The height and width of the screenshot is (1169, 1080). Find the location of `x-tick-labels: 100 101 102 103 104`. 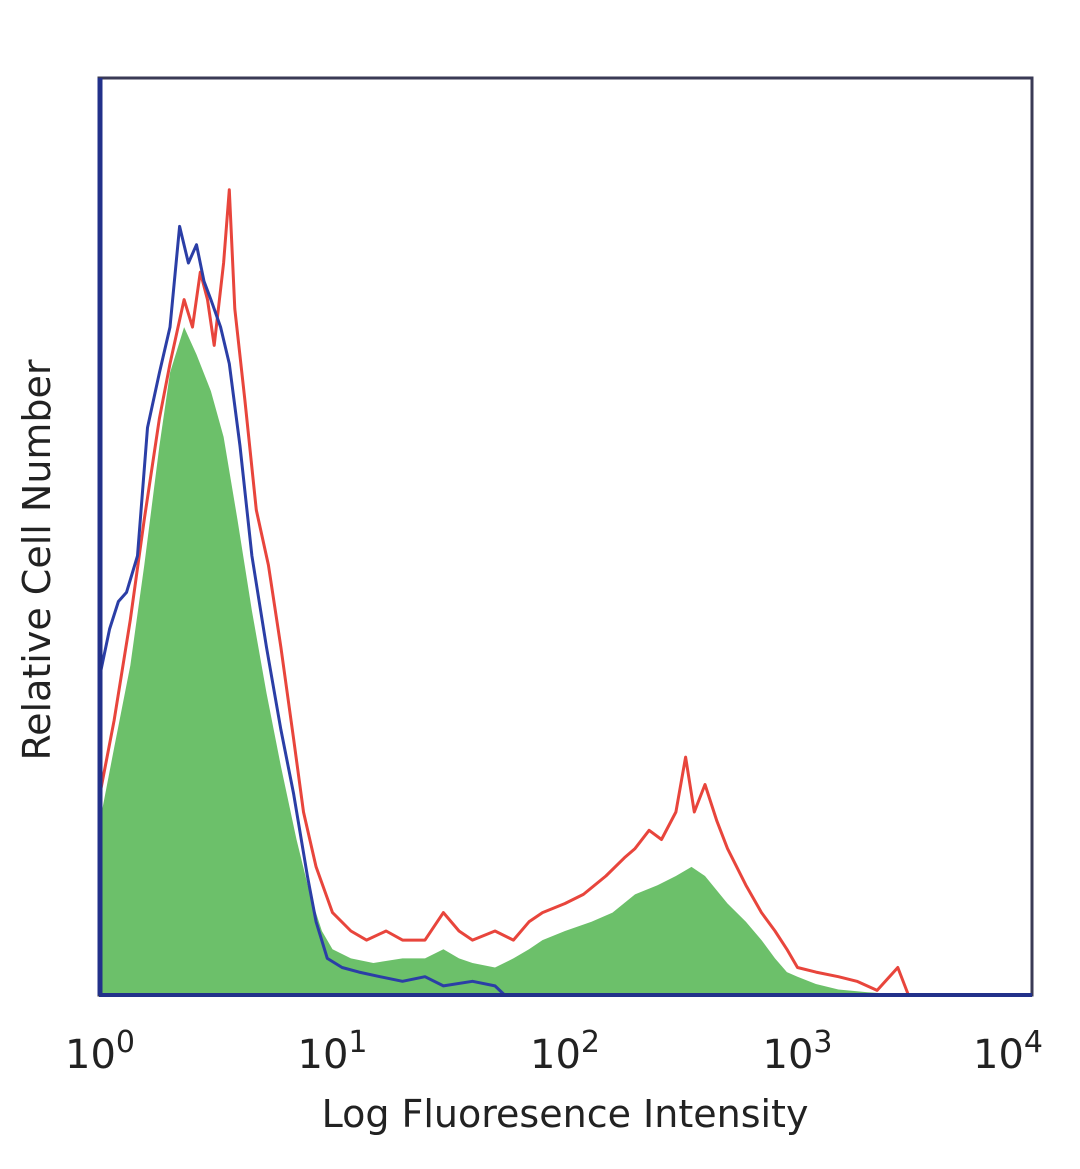

x-tick-labels: 100 101 102 103 104 is located at coordinates (554, 1051).